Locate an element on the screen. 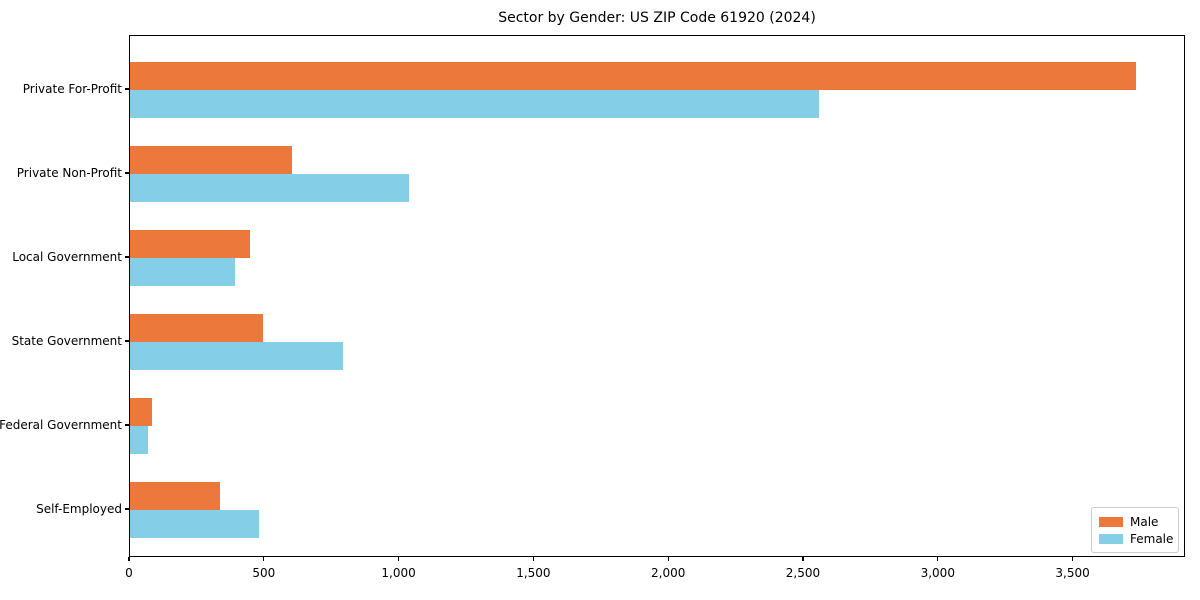 Image resolution: width=1200 pixels, height=600 pixels. xtick-label-0: 0 is located at coordinates (129, 573).